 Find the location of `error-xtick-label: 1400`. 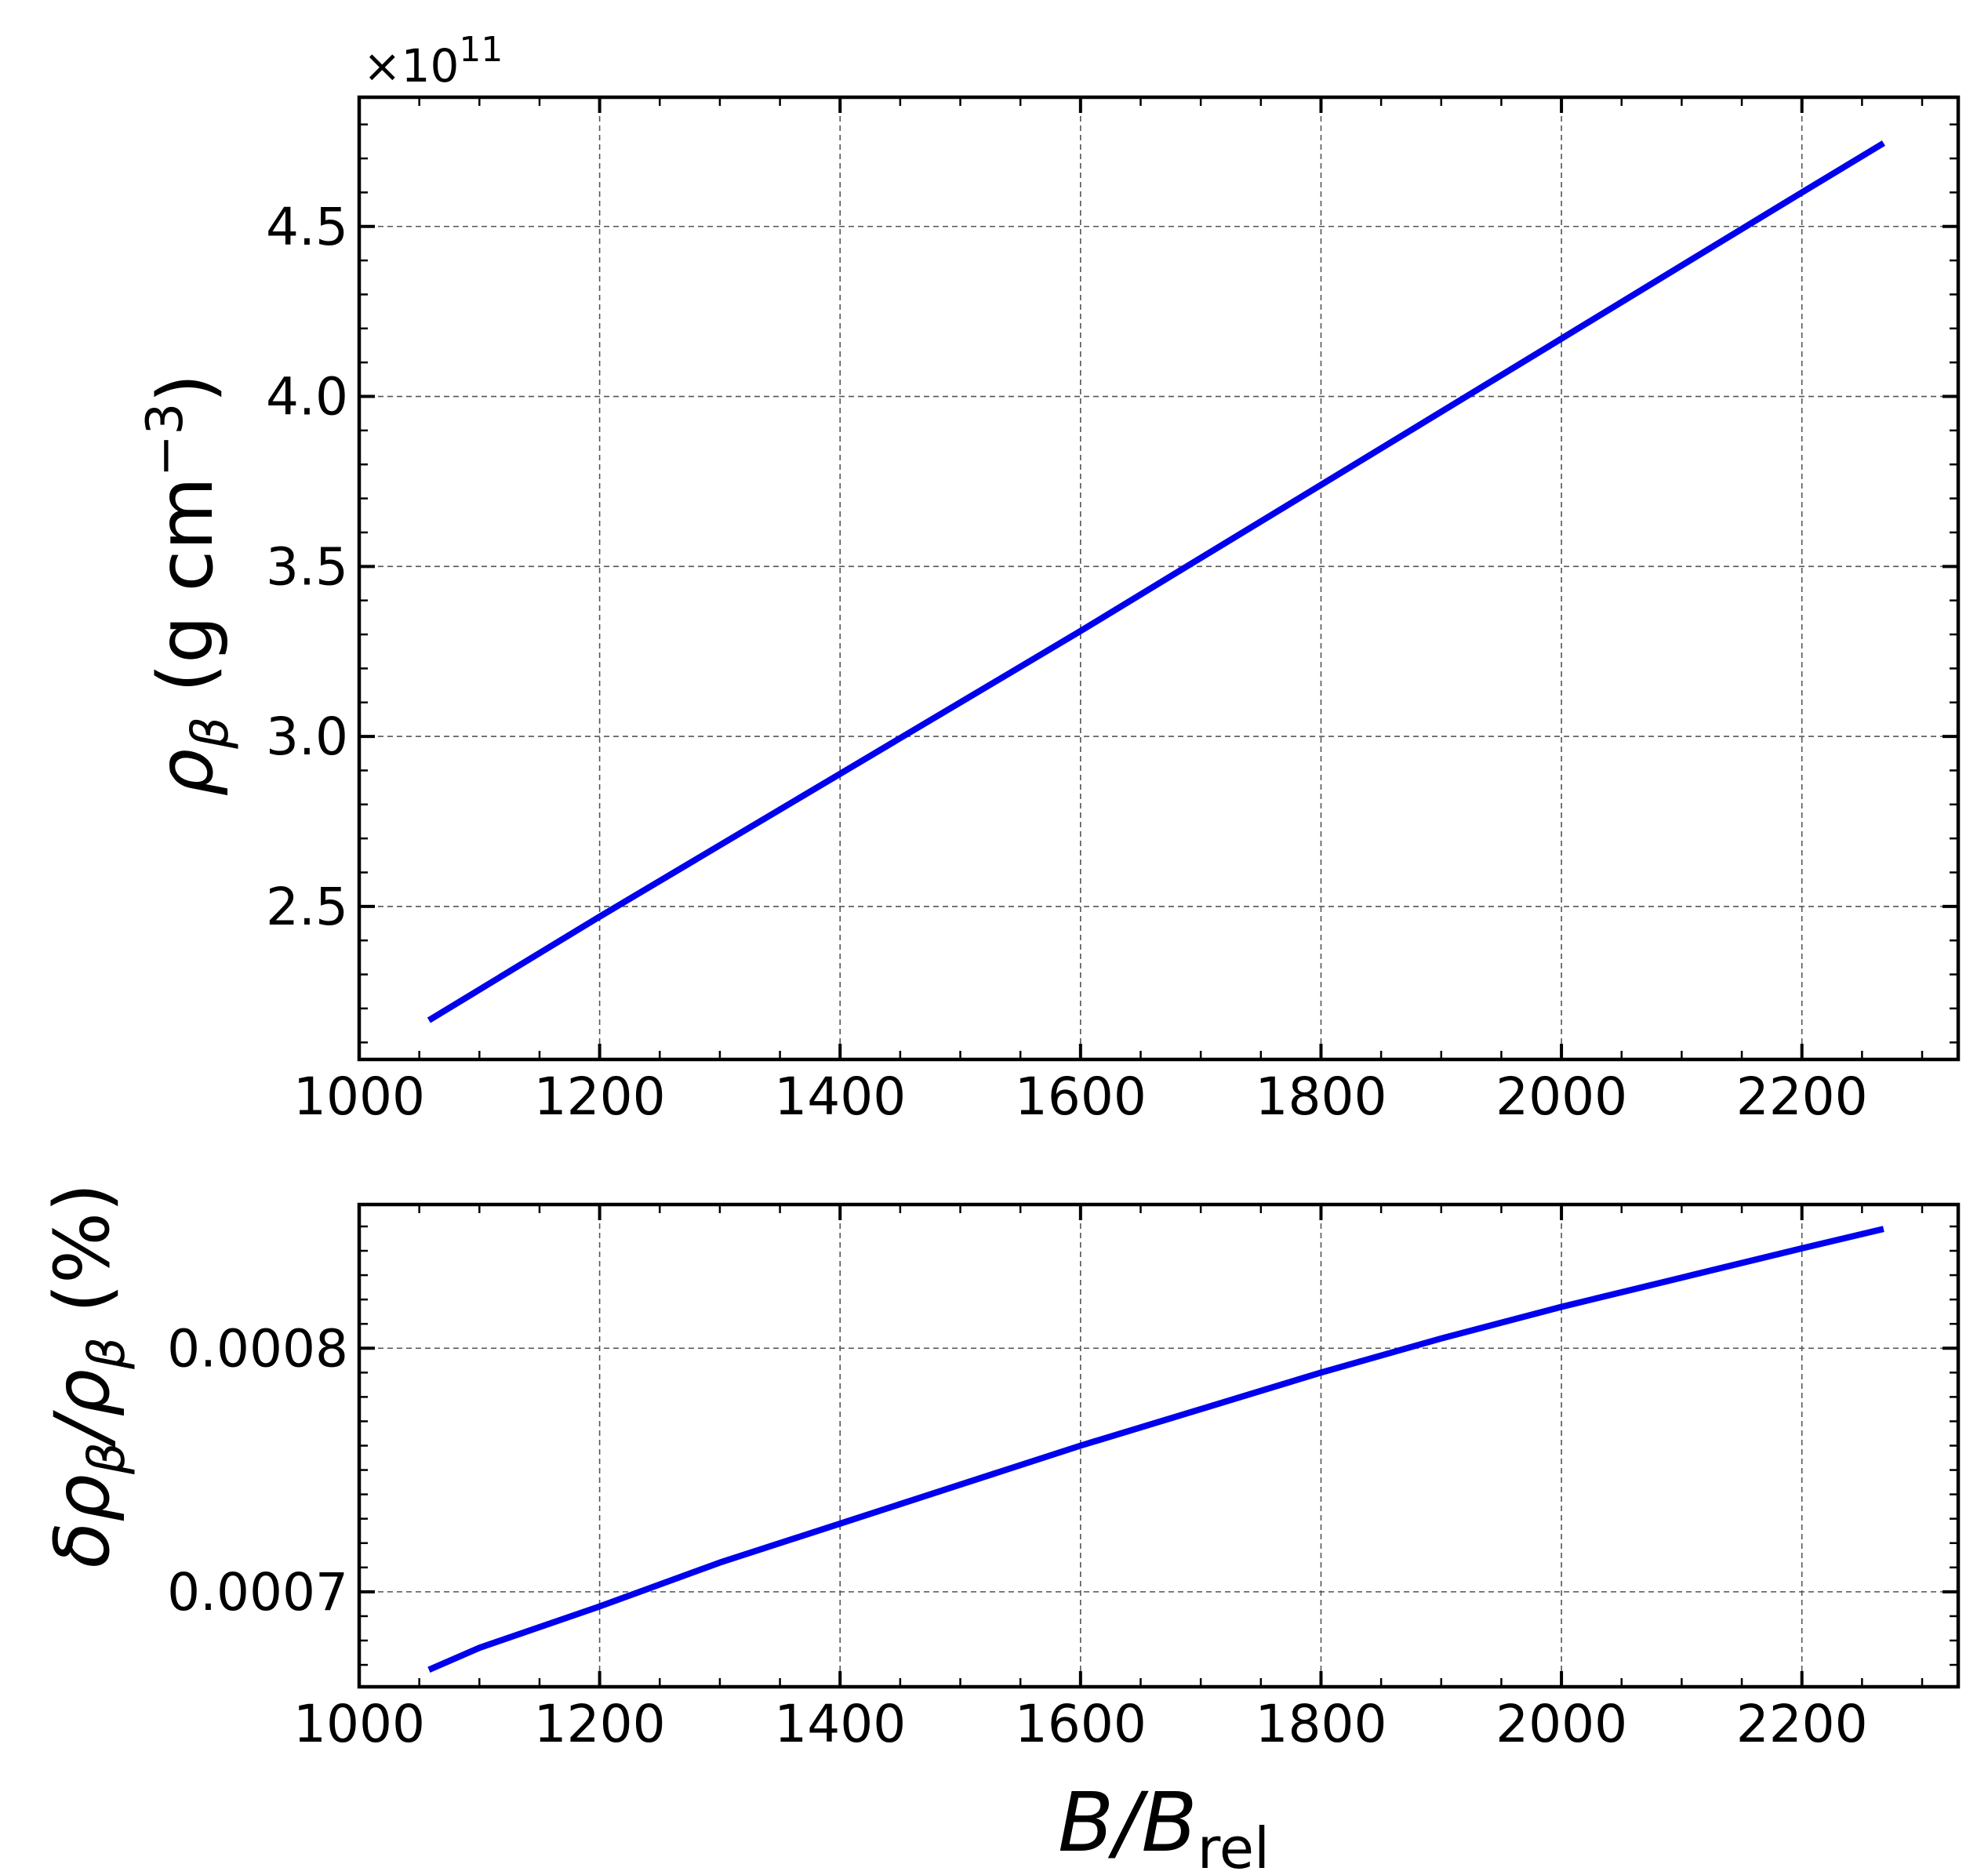

error-xtick-label: 1400 is located at coordinates (840, 1724).